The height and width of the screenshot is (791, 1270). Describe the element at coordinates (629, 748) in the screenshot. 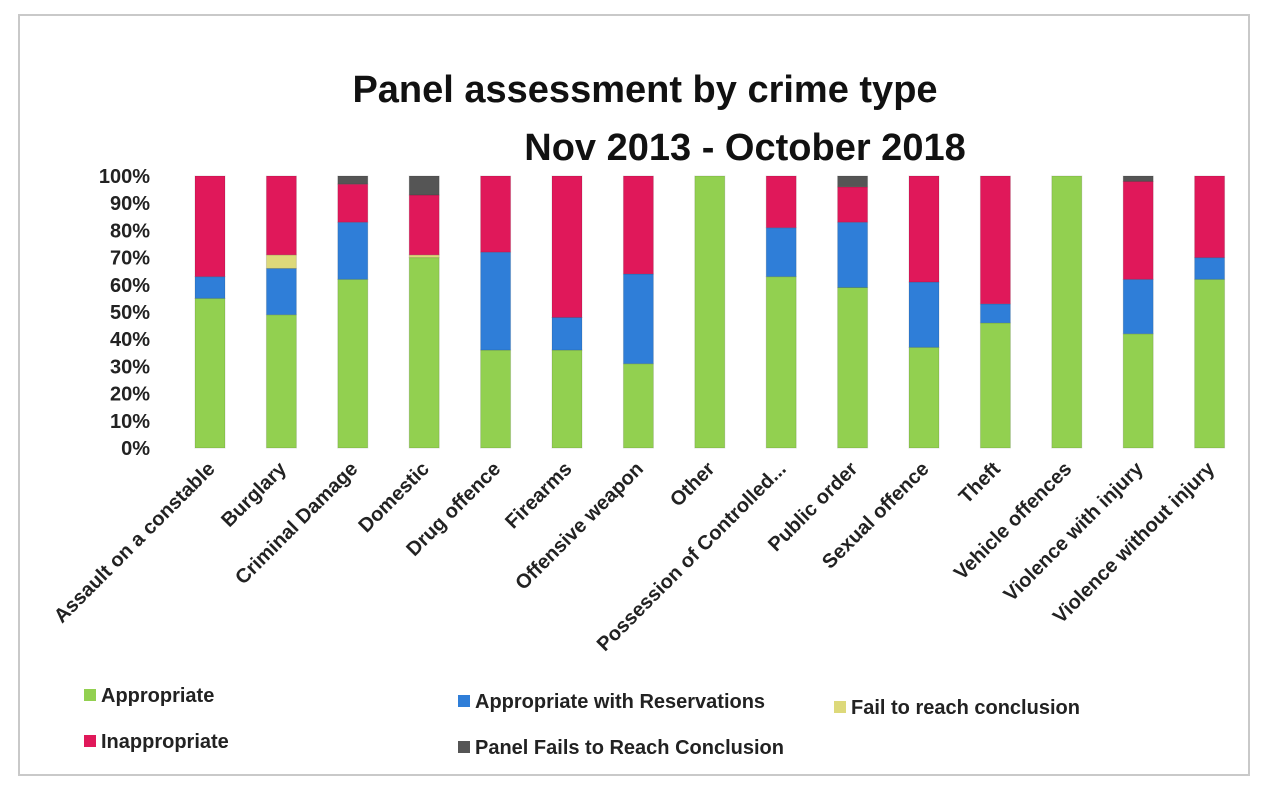

I see `legend-label: Panel Fails to Reach Conclusion` at that location.